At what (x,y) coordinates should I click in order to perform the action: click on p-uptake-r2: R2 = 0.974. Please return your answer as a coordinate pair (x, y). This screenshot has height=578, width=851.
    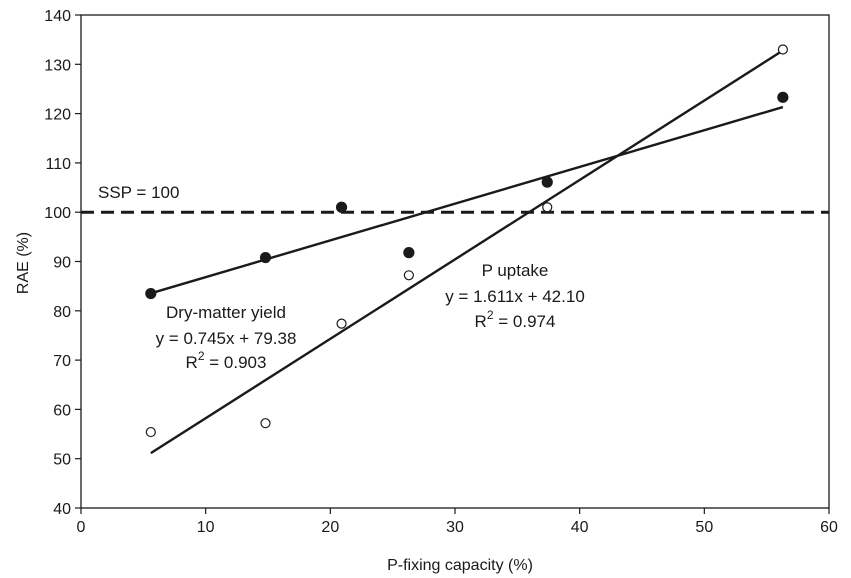
    Looking at the image, I should click on (515, 319).